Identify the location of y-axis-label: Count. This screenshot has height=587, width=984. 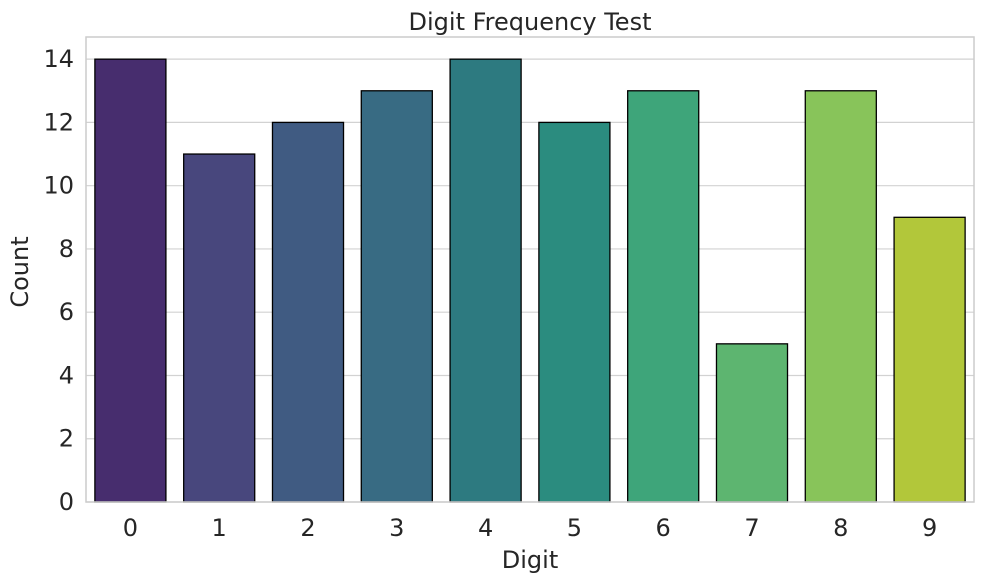
(20, 271).